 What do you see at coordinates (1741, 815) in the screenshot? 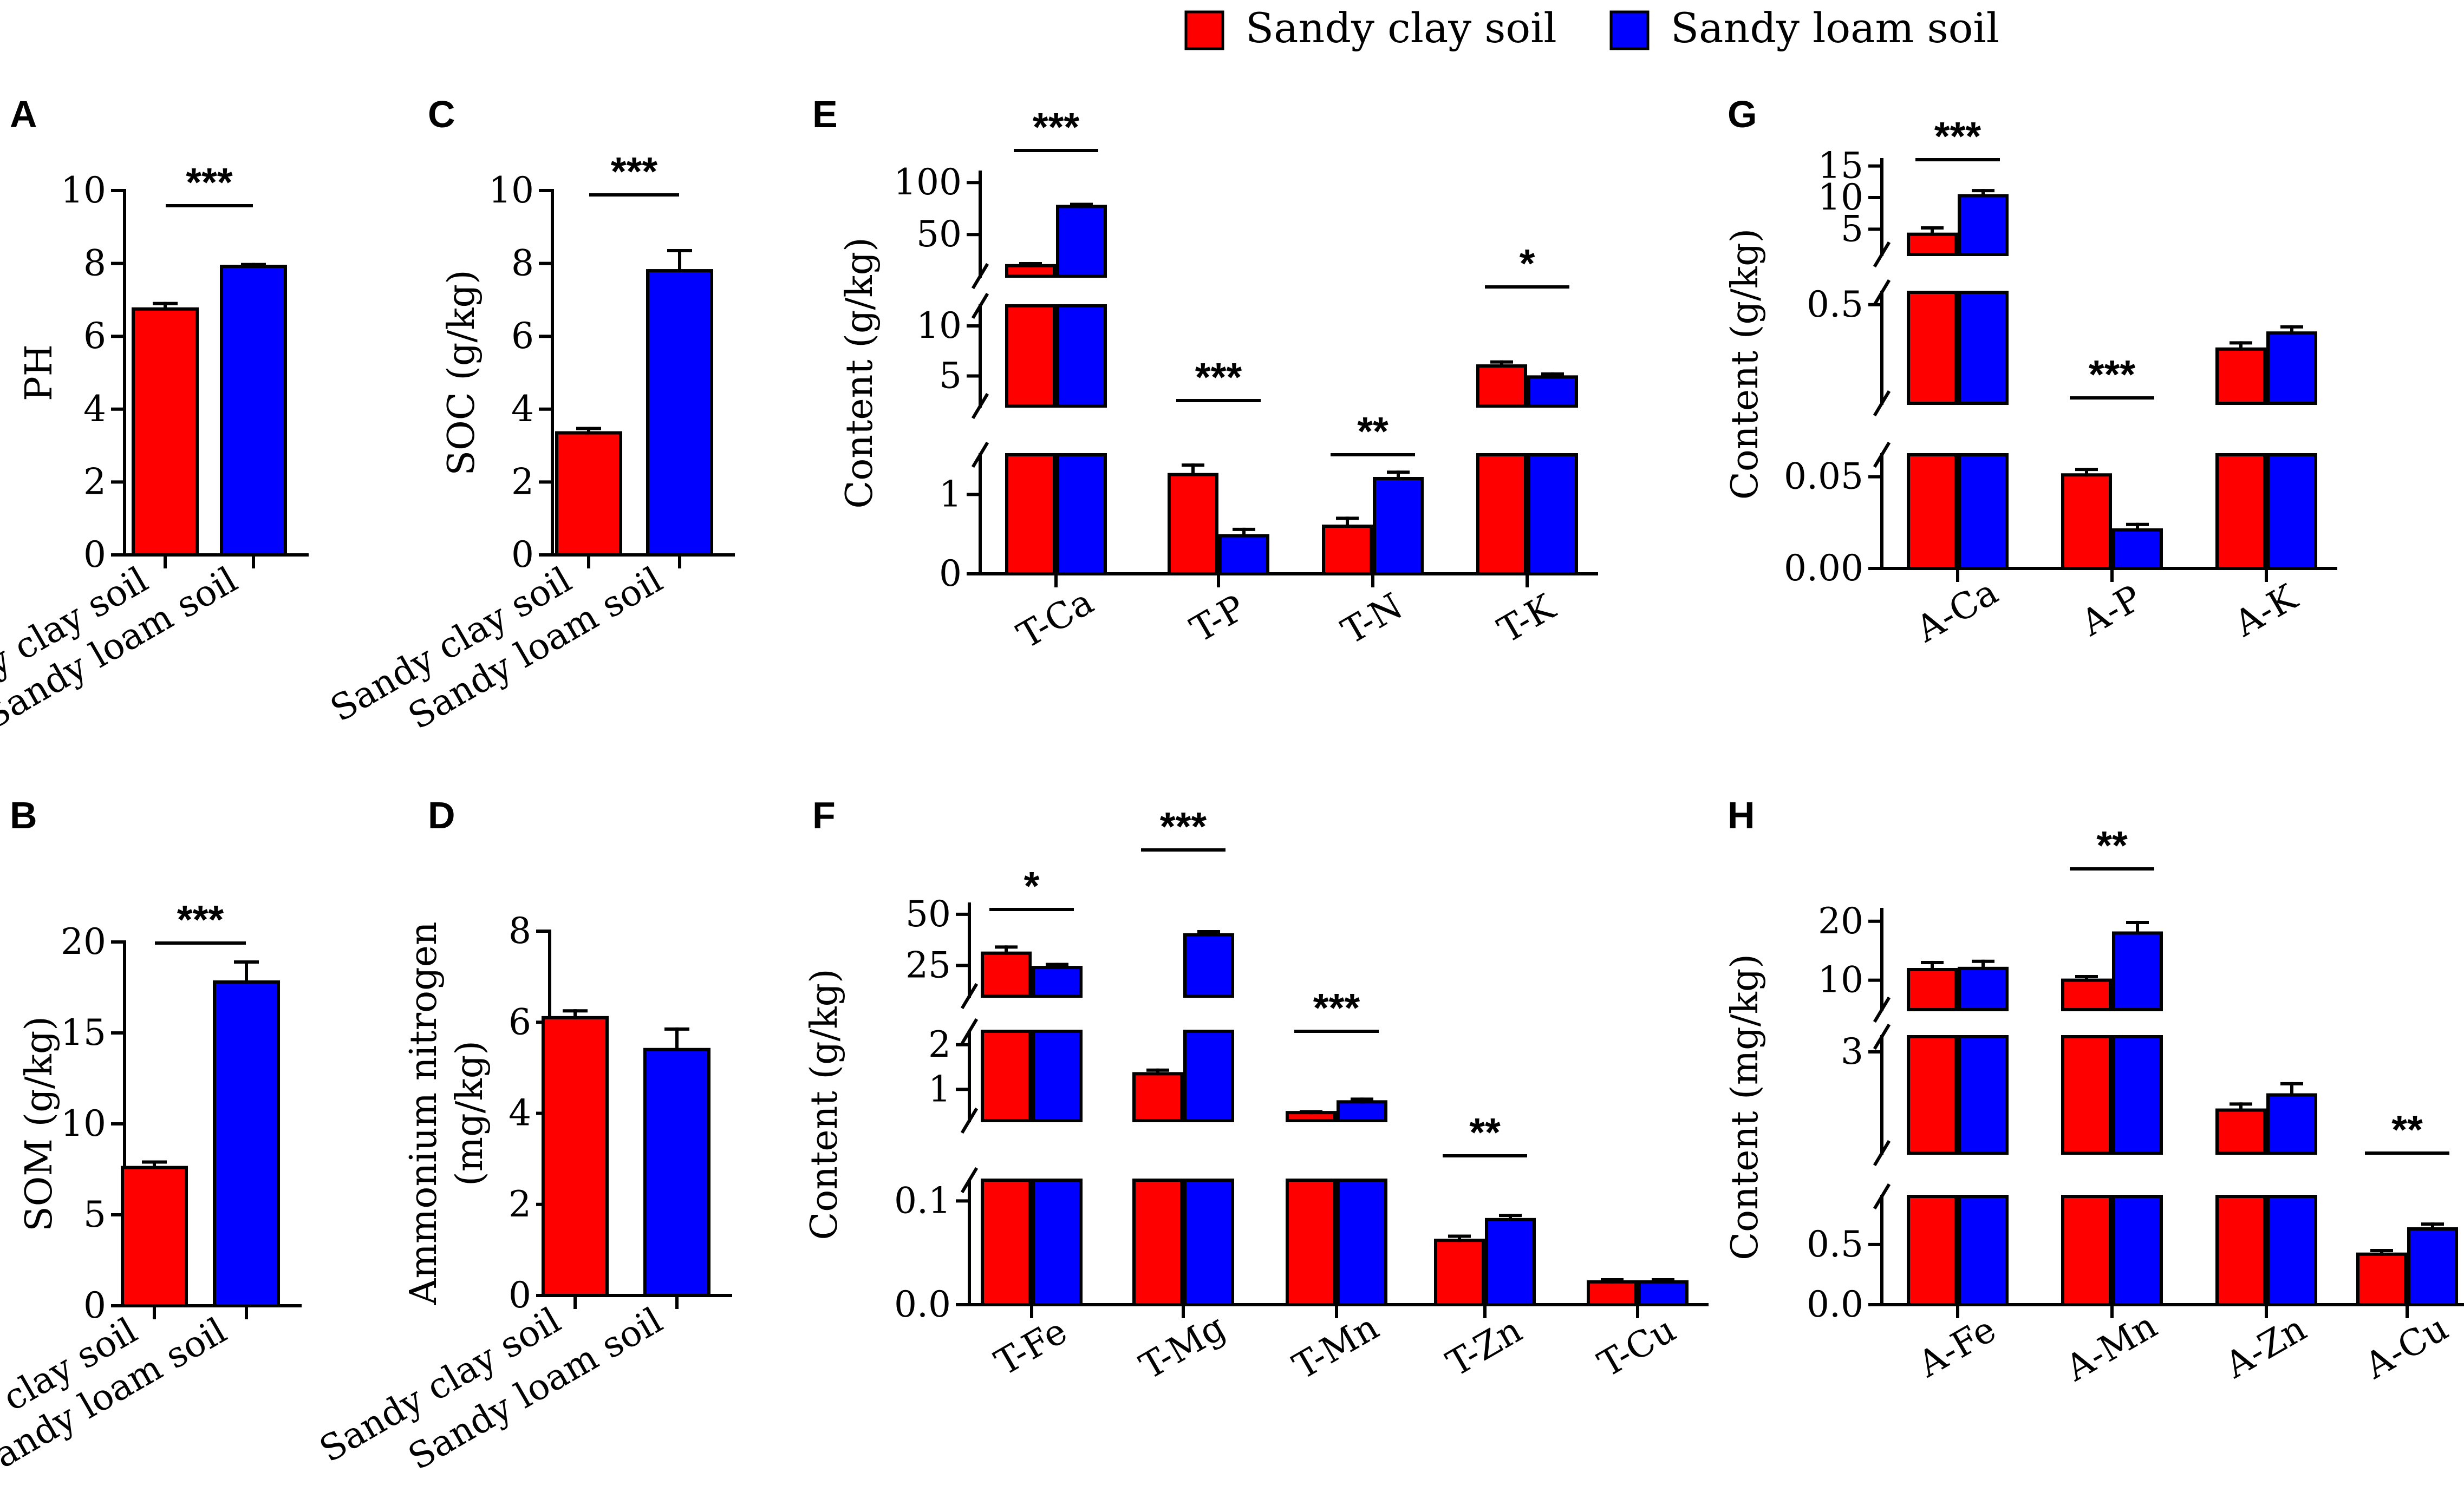
I see `panel-letter-h: H` at bounding box center [1741, 815].